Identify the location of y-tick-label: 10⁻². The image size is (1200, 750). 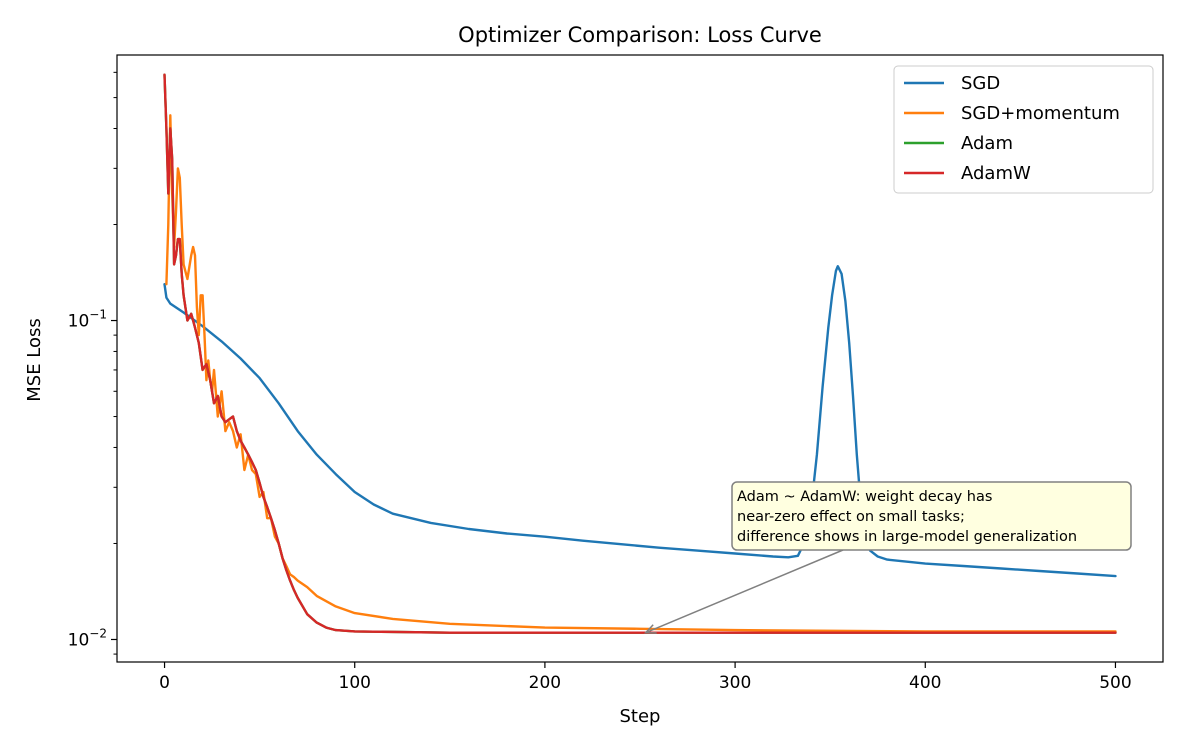
(87, 638).